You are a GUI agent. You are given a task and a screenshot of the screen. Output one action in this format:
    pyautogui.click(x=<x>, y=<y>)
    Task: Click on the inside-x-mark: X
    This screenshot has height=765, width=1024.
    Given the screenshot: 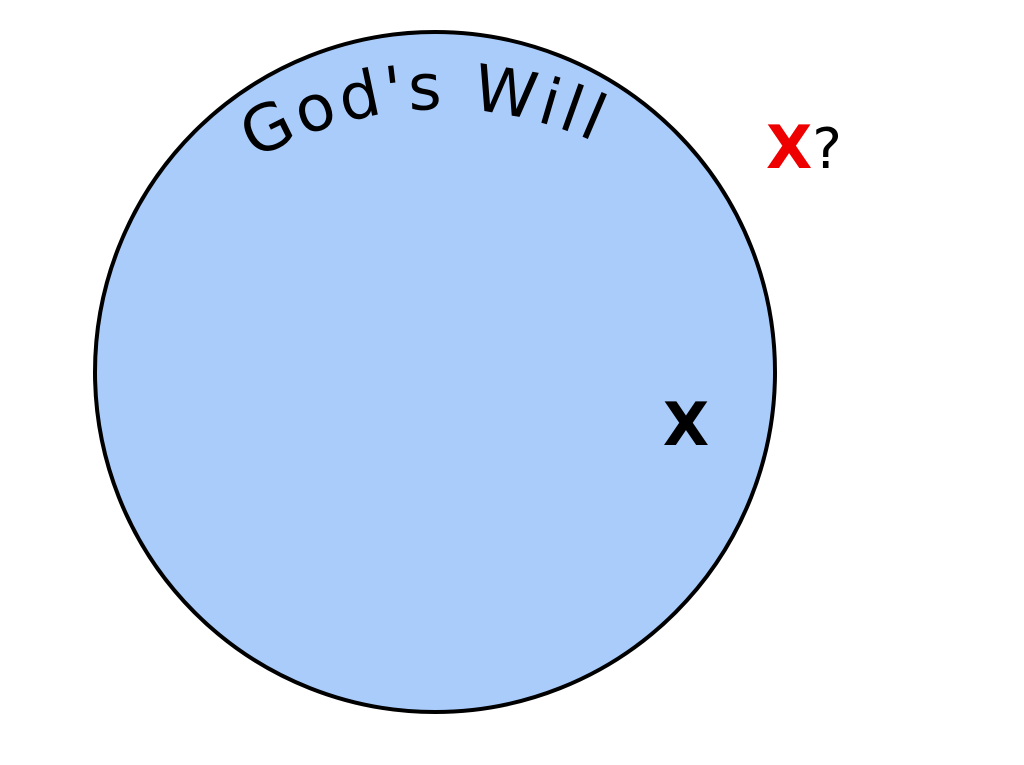 What is the action you would take?
    pyautogui.click(x=686, y=425)
    